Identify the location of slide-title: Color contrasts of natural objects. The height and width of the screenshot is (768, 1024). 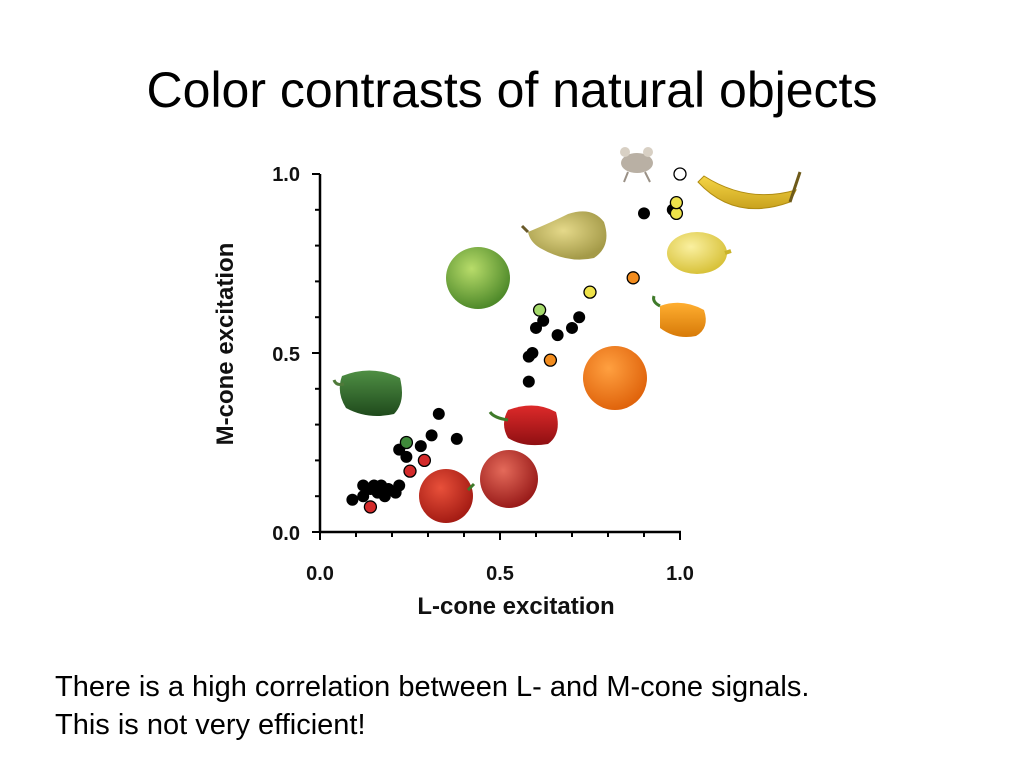
(512, 90).